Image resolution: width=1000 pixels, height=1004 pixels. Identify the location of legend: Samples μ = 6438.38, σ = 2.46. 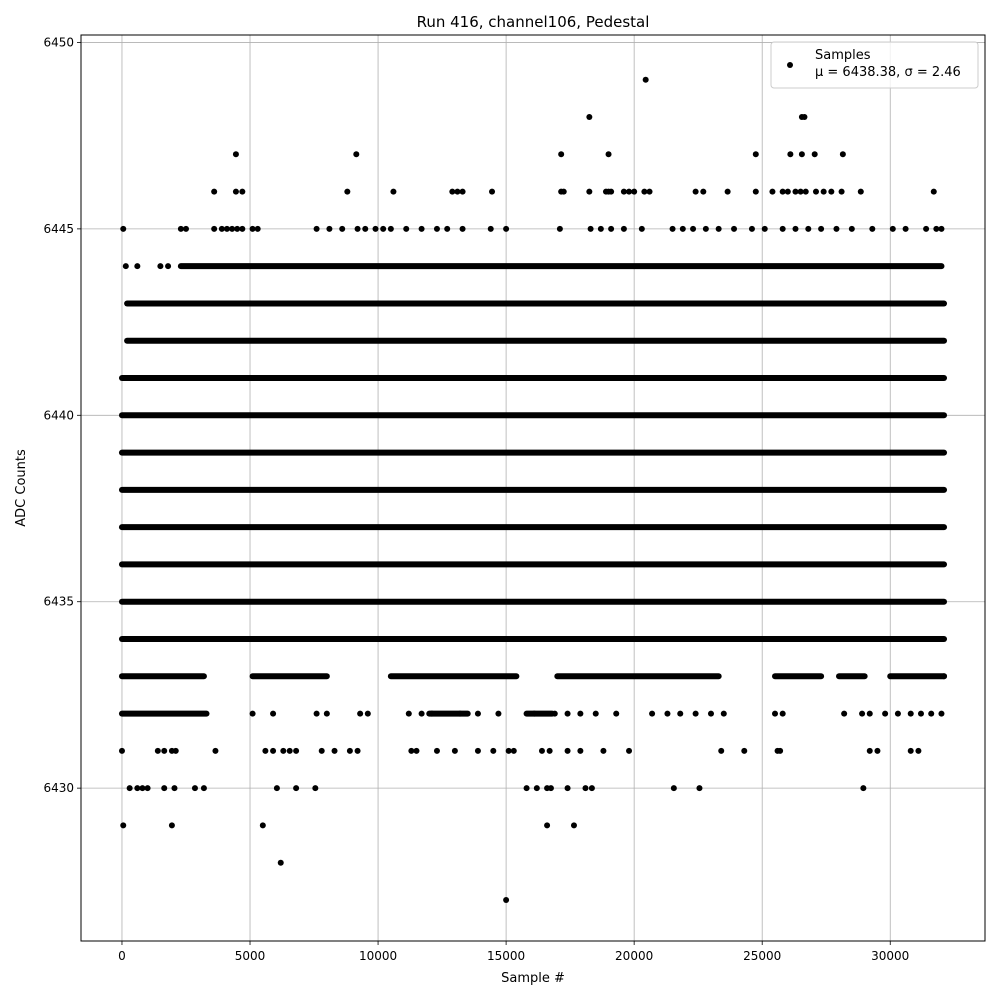
(874, 65).